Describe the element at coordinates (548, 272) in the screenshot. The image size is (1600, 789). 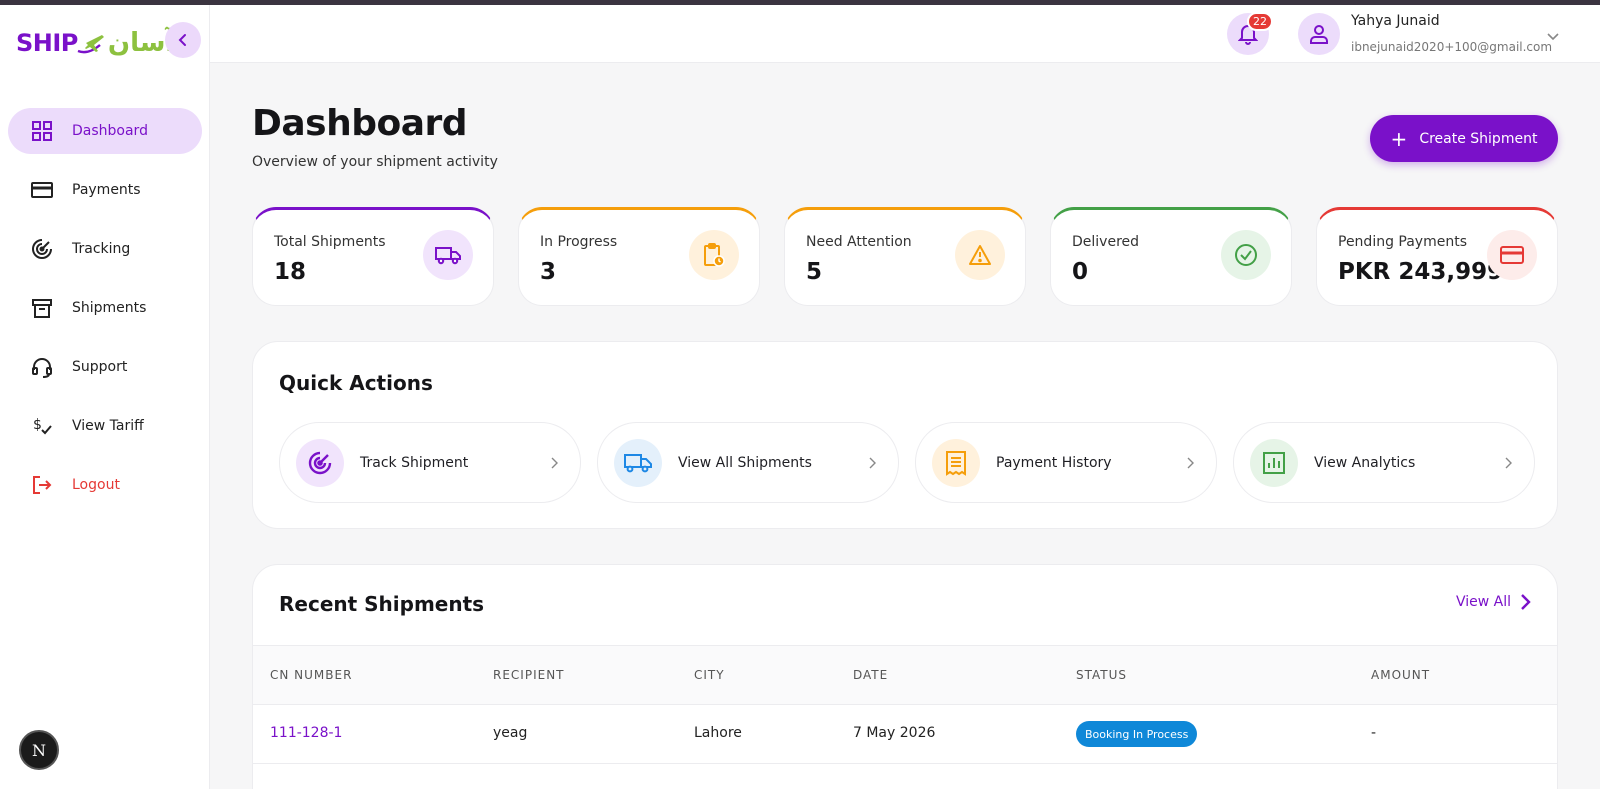
I see `stat-value: 3` at that location.